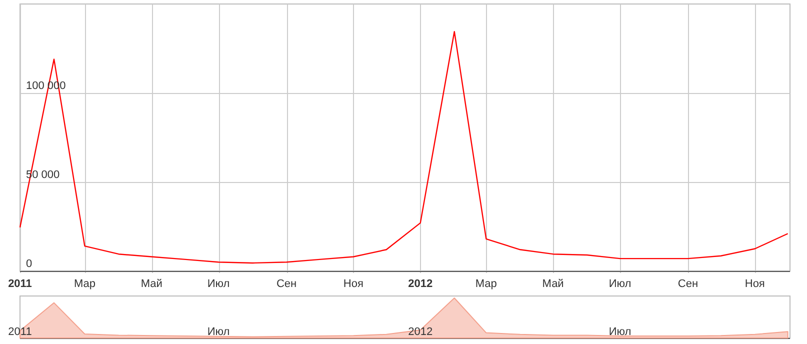  Describe the element at coordinates (29, 264) in the screenshot. I see `y-tick-label: 0` at that location.